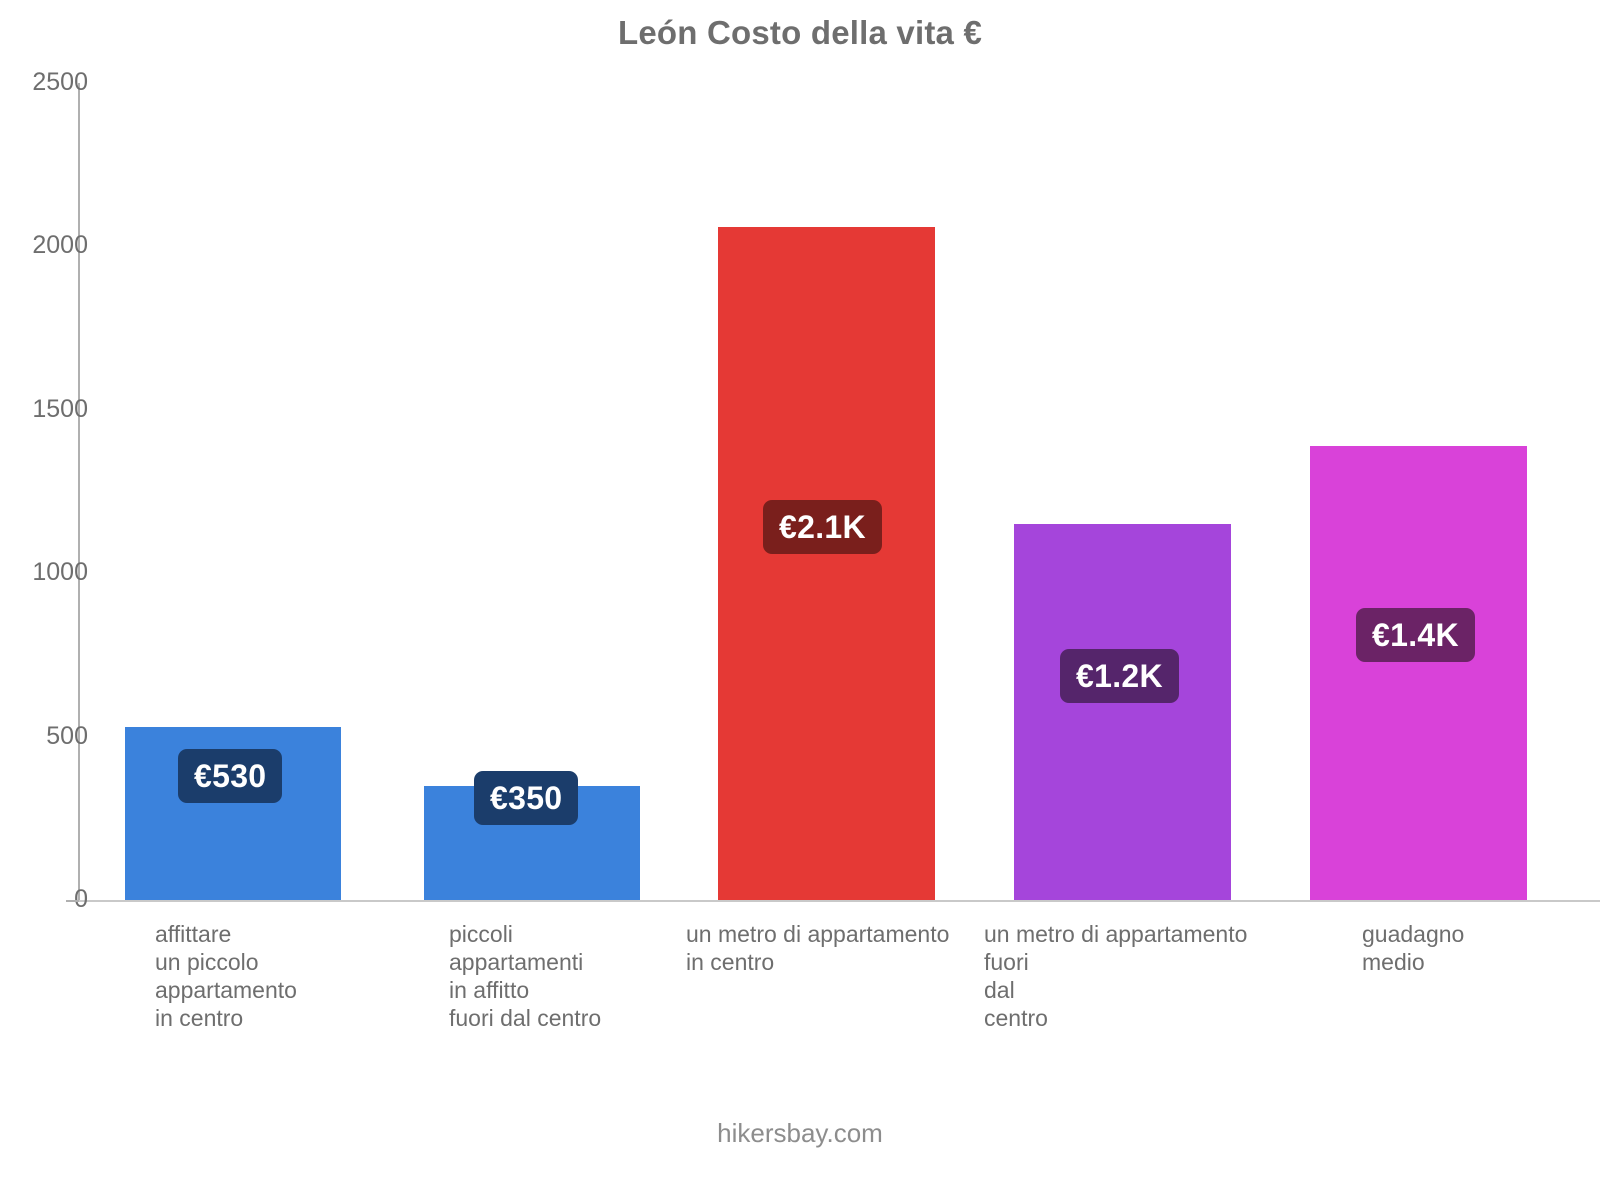 This screenshot has width=1600, height=1200. I want to click on x-axis-line, so click(833, 901).